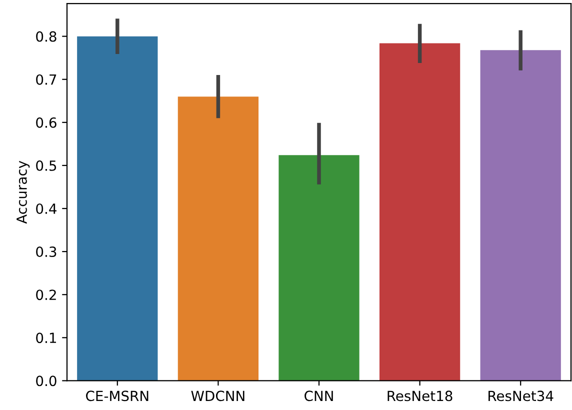 The height and width of the screenshot is (410, 572). Describe the element at coordinates (46, 338) in the screenshot. I see `y-tick-label: 0.1` at that location.